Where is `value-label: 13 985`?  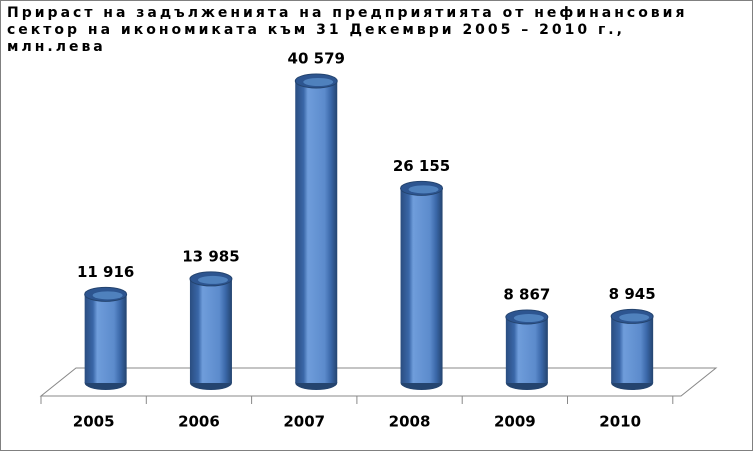 value-label: 13 985 is located at coordinates (210, 256).